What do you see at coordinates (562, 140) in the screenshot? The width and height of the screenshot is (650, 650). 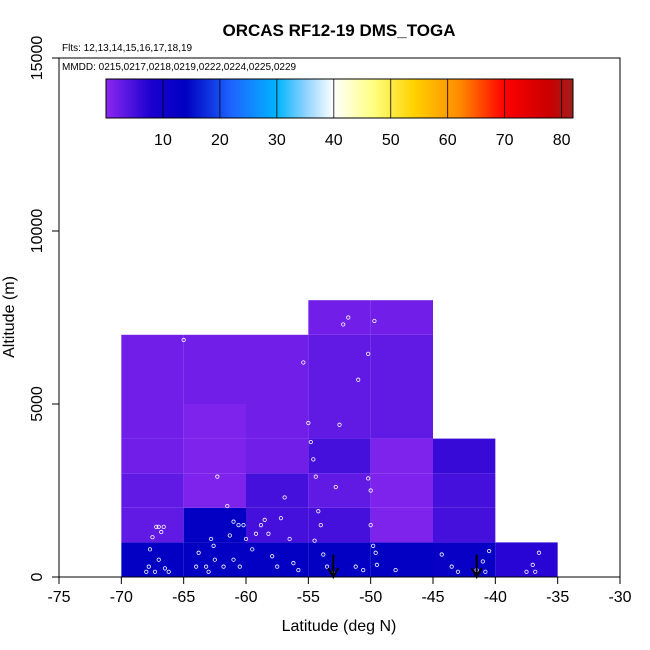 I see `colorbar-tick-label: 80` at bounding box center [562, 140].